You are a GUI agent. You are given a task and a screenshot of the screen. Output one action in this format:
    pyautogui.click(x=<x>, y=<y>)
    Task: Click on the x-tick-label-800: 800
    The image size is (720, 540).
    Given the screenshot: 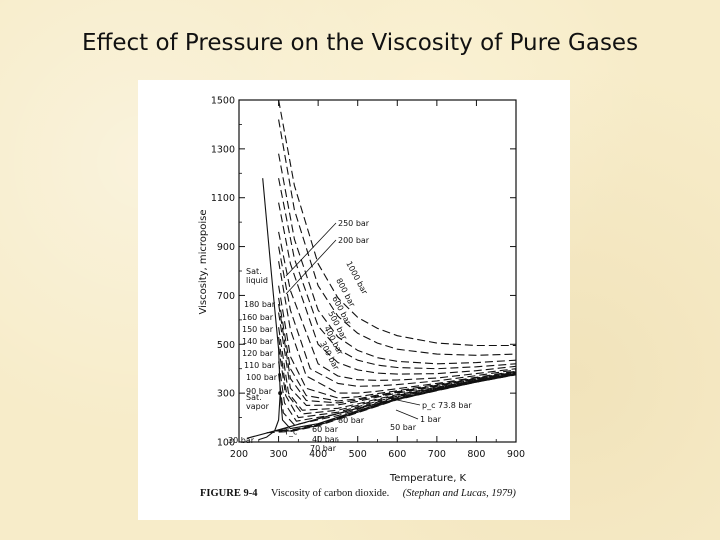 What is the action you would take?
    pyautogui.click(x=476, y=454)
    